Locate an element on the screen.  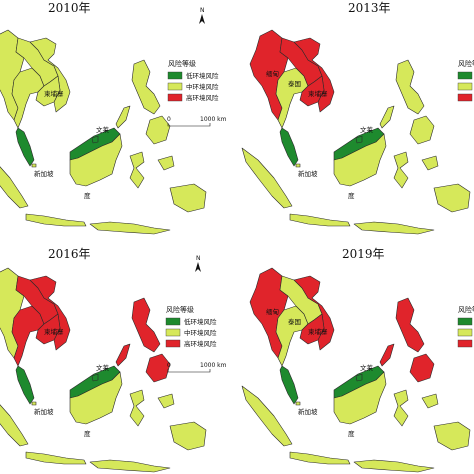
year-title: 2019年 is located at coordinates (363, 254).